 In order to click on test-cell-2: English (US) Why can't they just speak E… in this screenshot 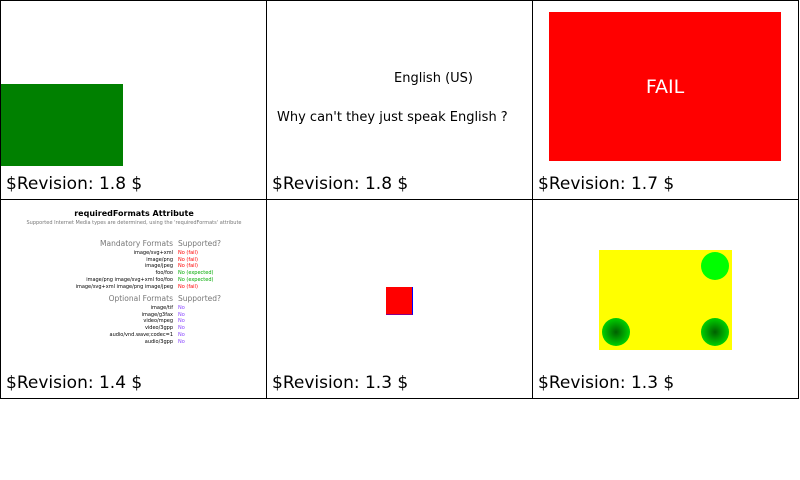, I will do `click(399, 100)`.